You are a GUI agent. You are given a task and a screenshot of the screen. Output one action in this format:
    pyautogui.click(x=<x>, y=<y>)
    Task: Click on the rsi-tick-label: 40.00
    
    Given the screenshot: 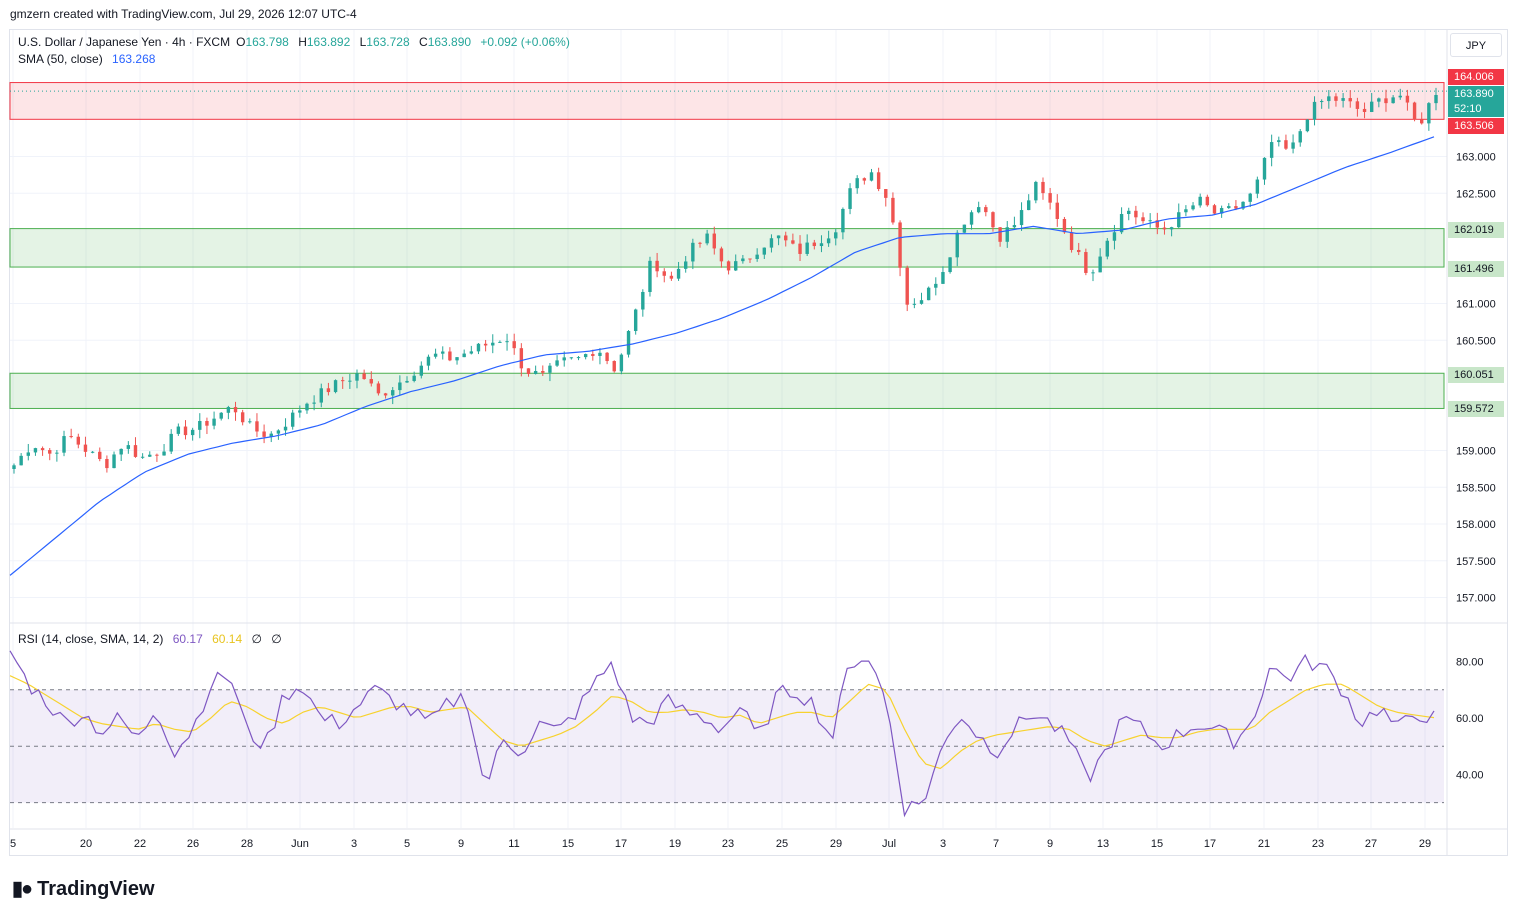 What is the action you would take?
    pyautogui.click(x=1470, y=775)
    